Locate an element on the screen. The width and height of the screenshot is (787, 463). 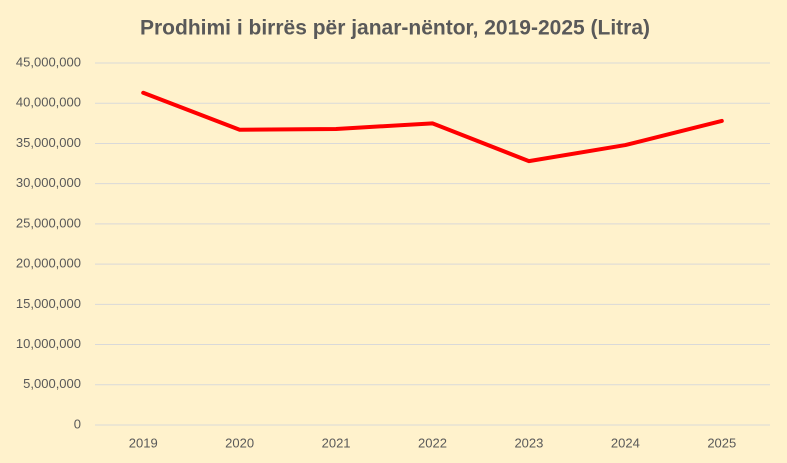
y-tick-label: 30,000,000 is located at coordinates (48, 182).